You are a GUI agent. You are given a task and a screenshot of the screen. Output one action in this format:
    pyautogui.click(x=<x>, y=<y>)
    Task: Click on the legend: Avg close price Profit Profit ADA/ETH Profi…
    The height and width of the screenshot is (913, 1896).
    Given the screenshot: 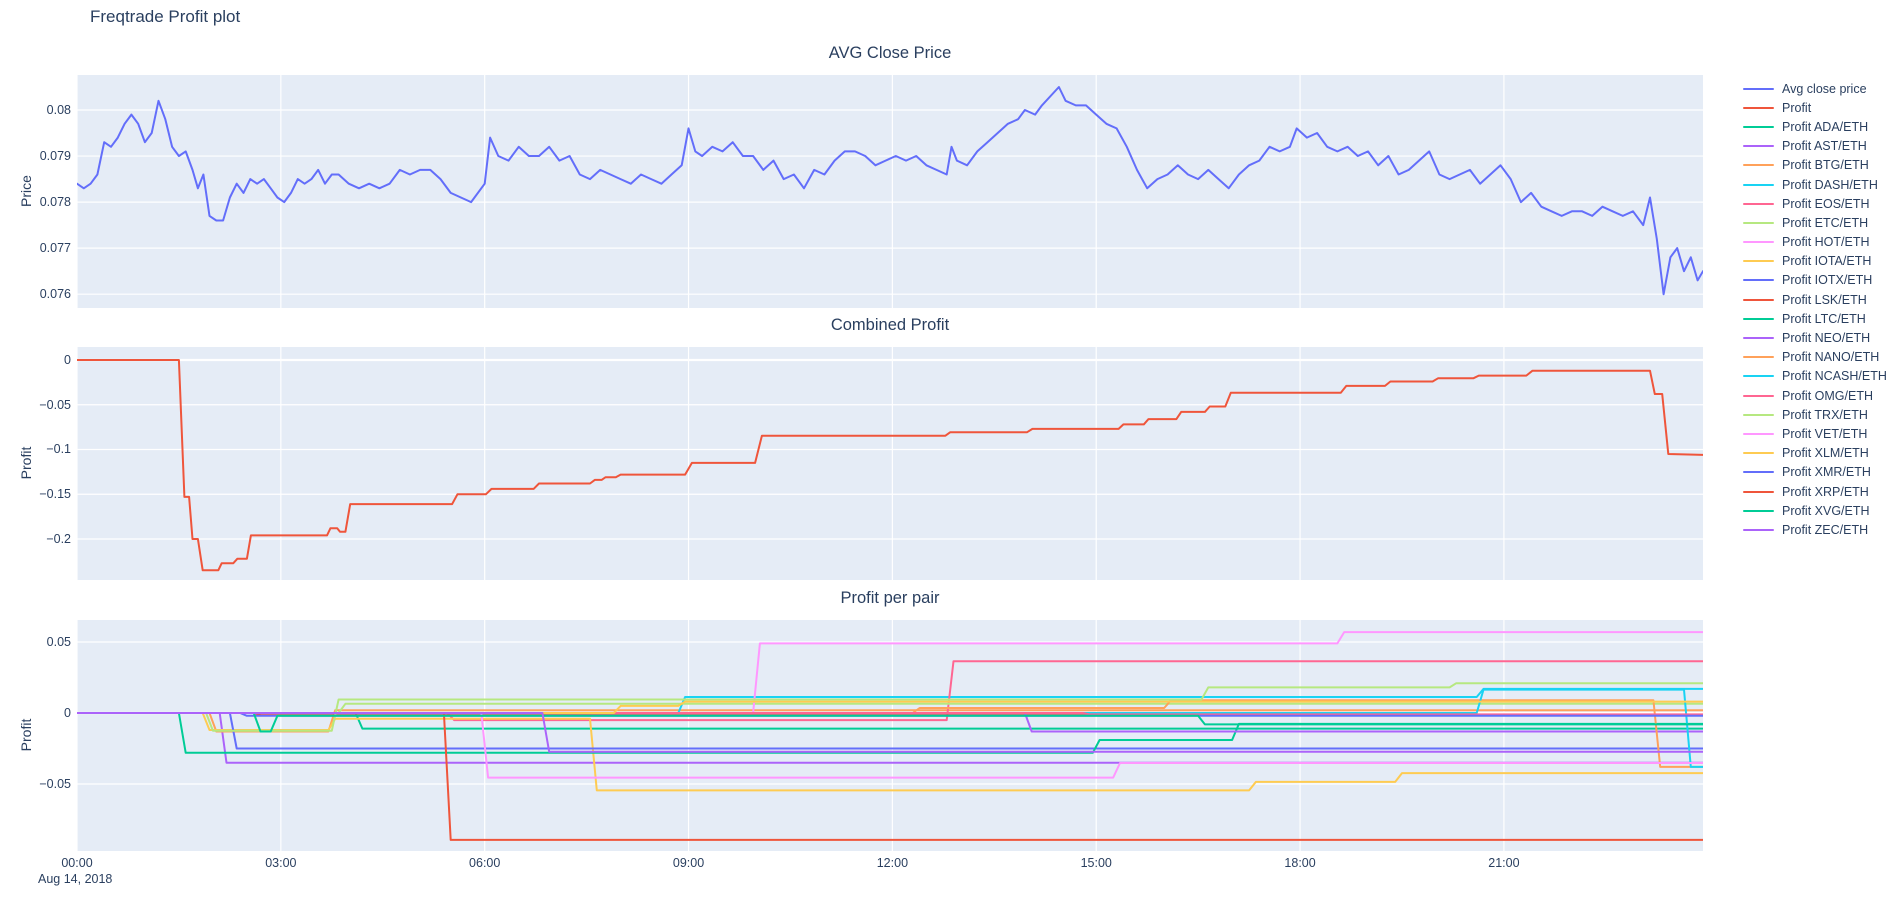 What is the action you would take?
    pyautogui.click(x=1815, y=309)
    